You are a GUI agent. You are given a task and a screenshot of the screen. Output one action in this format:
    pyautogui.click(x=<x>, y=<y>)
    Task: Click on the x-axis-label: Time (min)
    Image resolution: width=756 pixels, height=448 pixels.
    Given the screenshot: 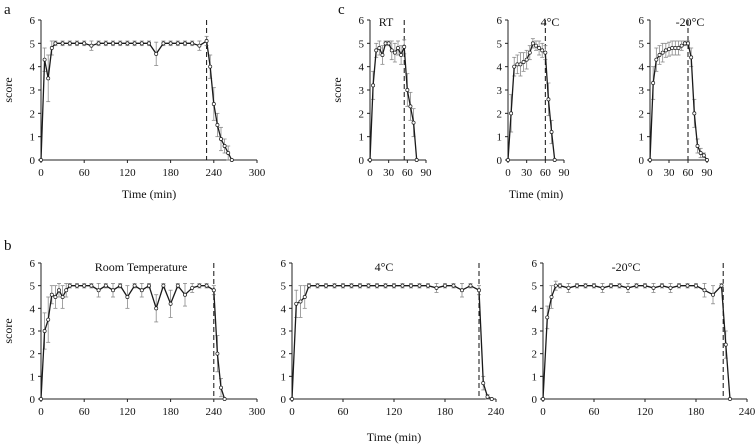 What is the action you would take?
    pyautogui.click(x=394, y=437)
    